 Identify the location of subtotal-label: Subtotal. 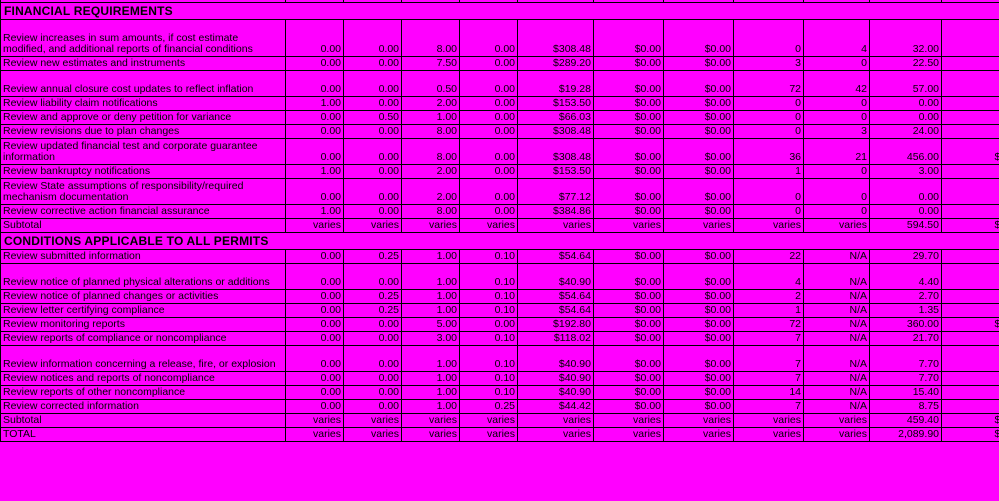
(143, 420).